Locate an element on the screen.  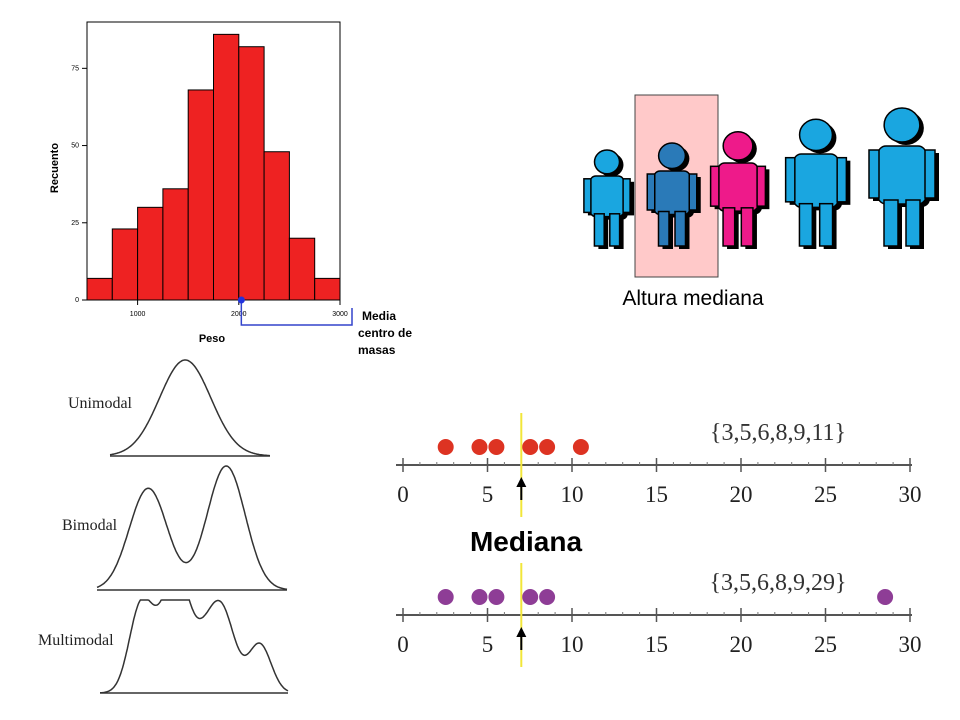
median-title: Mediana is located at coordinates (526, 541).